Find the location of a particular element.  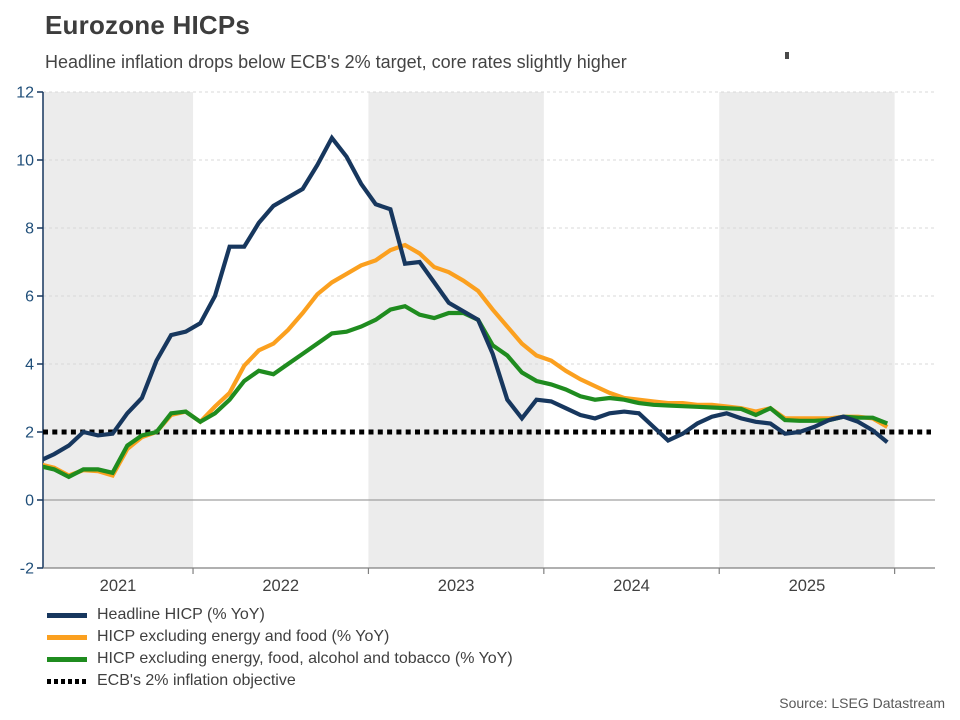

legend-item-headline: Headline HICP (% YoY) is located at coordinates (280, 615).